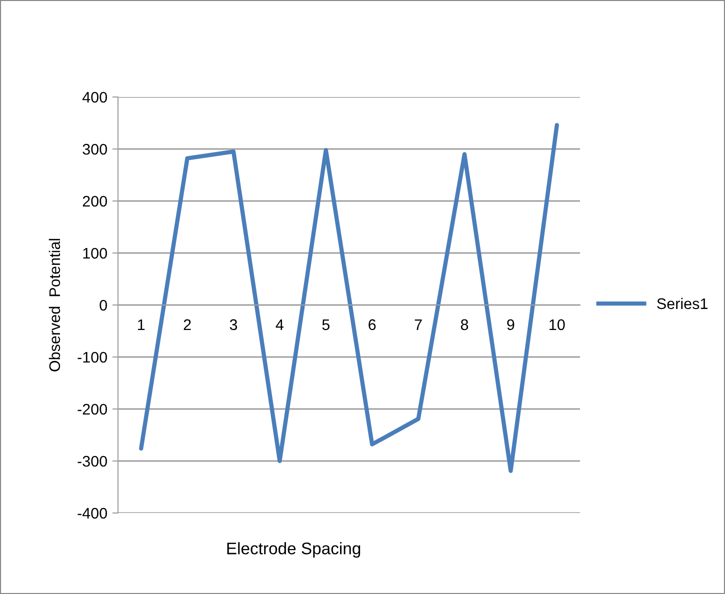 Image resolution: width=725 pixels, height=594 pixels. What do you see at coordinates (92, 461) in the screenshot?
I see `y-tick-label: -300` at bounding box center [92, 461].